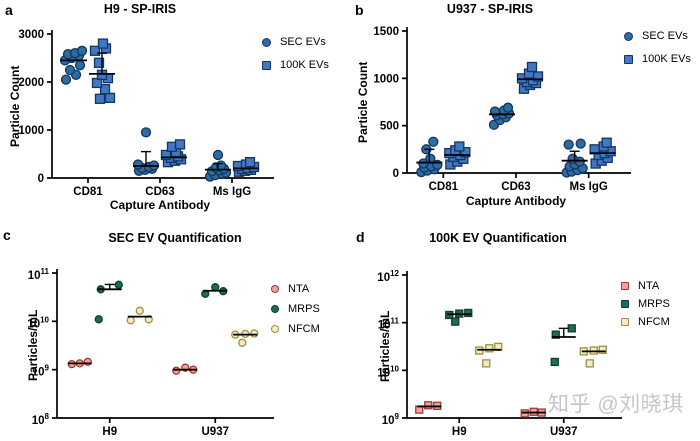 This screenshot has width=700, height=441. I want to click on plot-d-canvas: 10⁹ 10¹⁰ 10¹¹ 10¹² H9 U937, so click(499, 353).